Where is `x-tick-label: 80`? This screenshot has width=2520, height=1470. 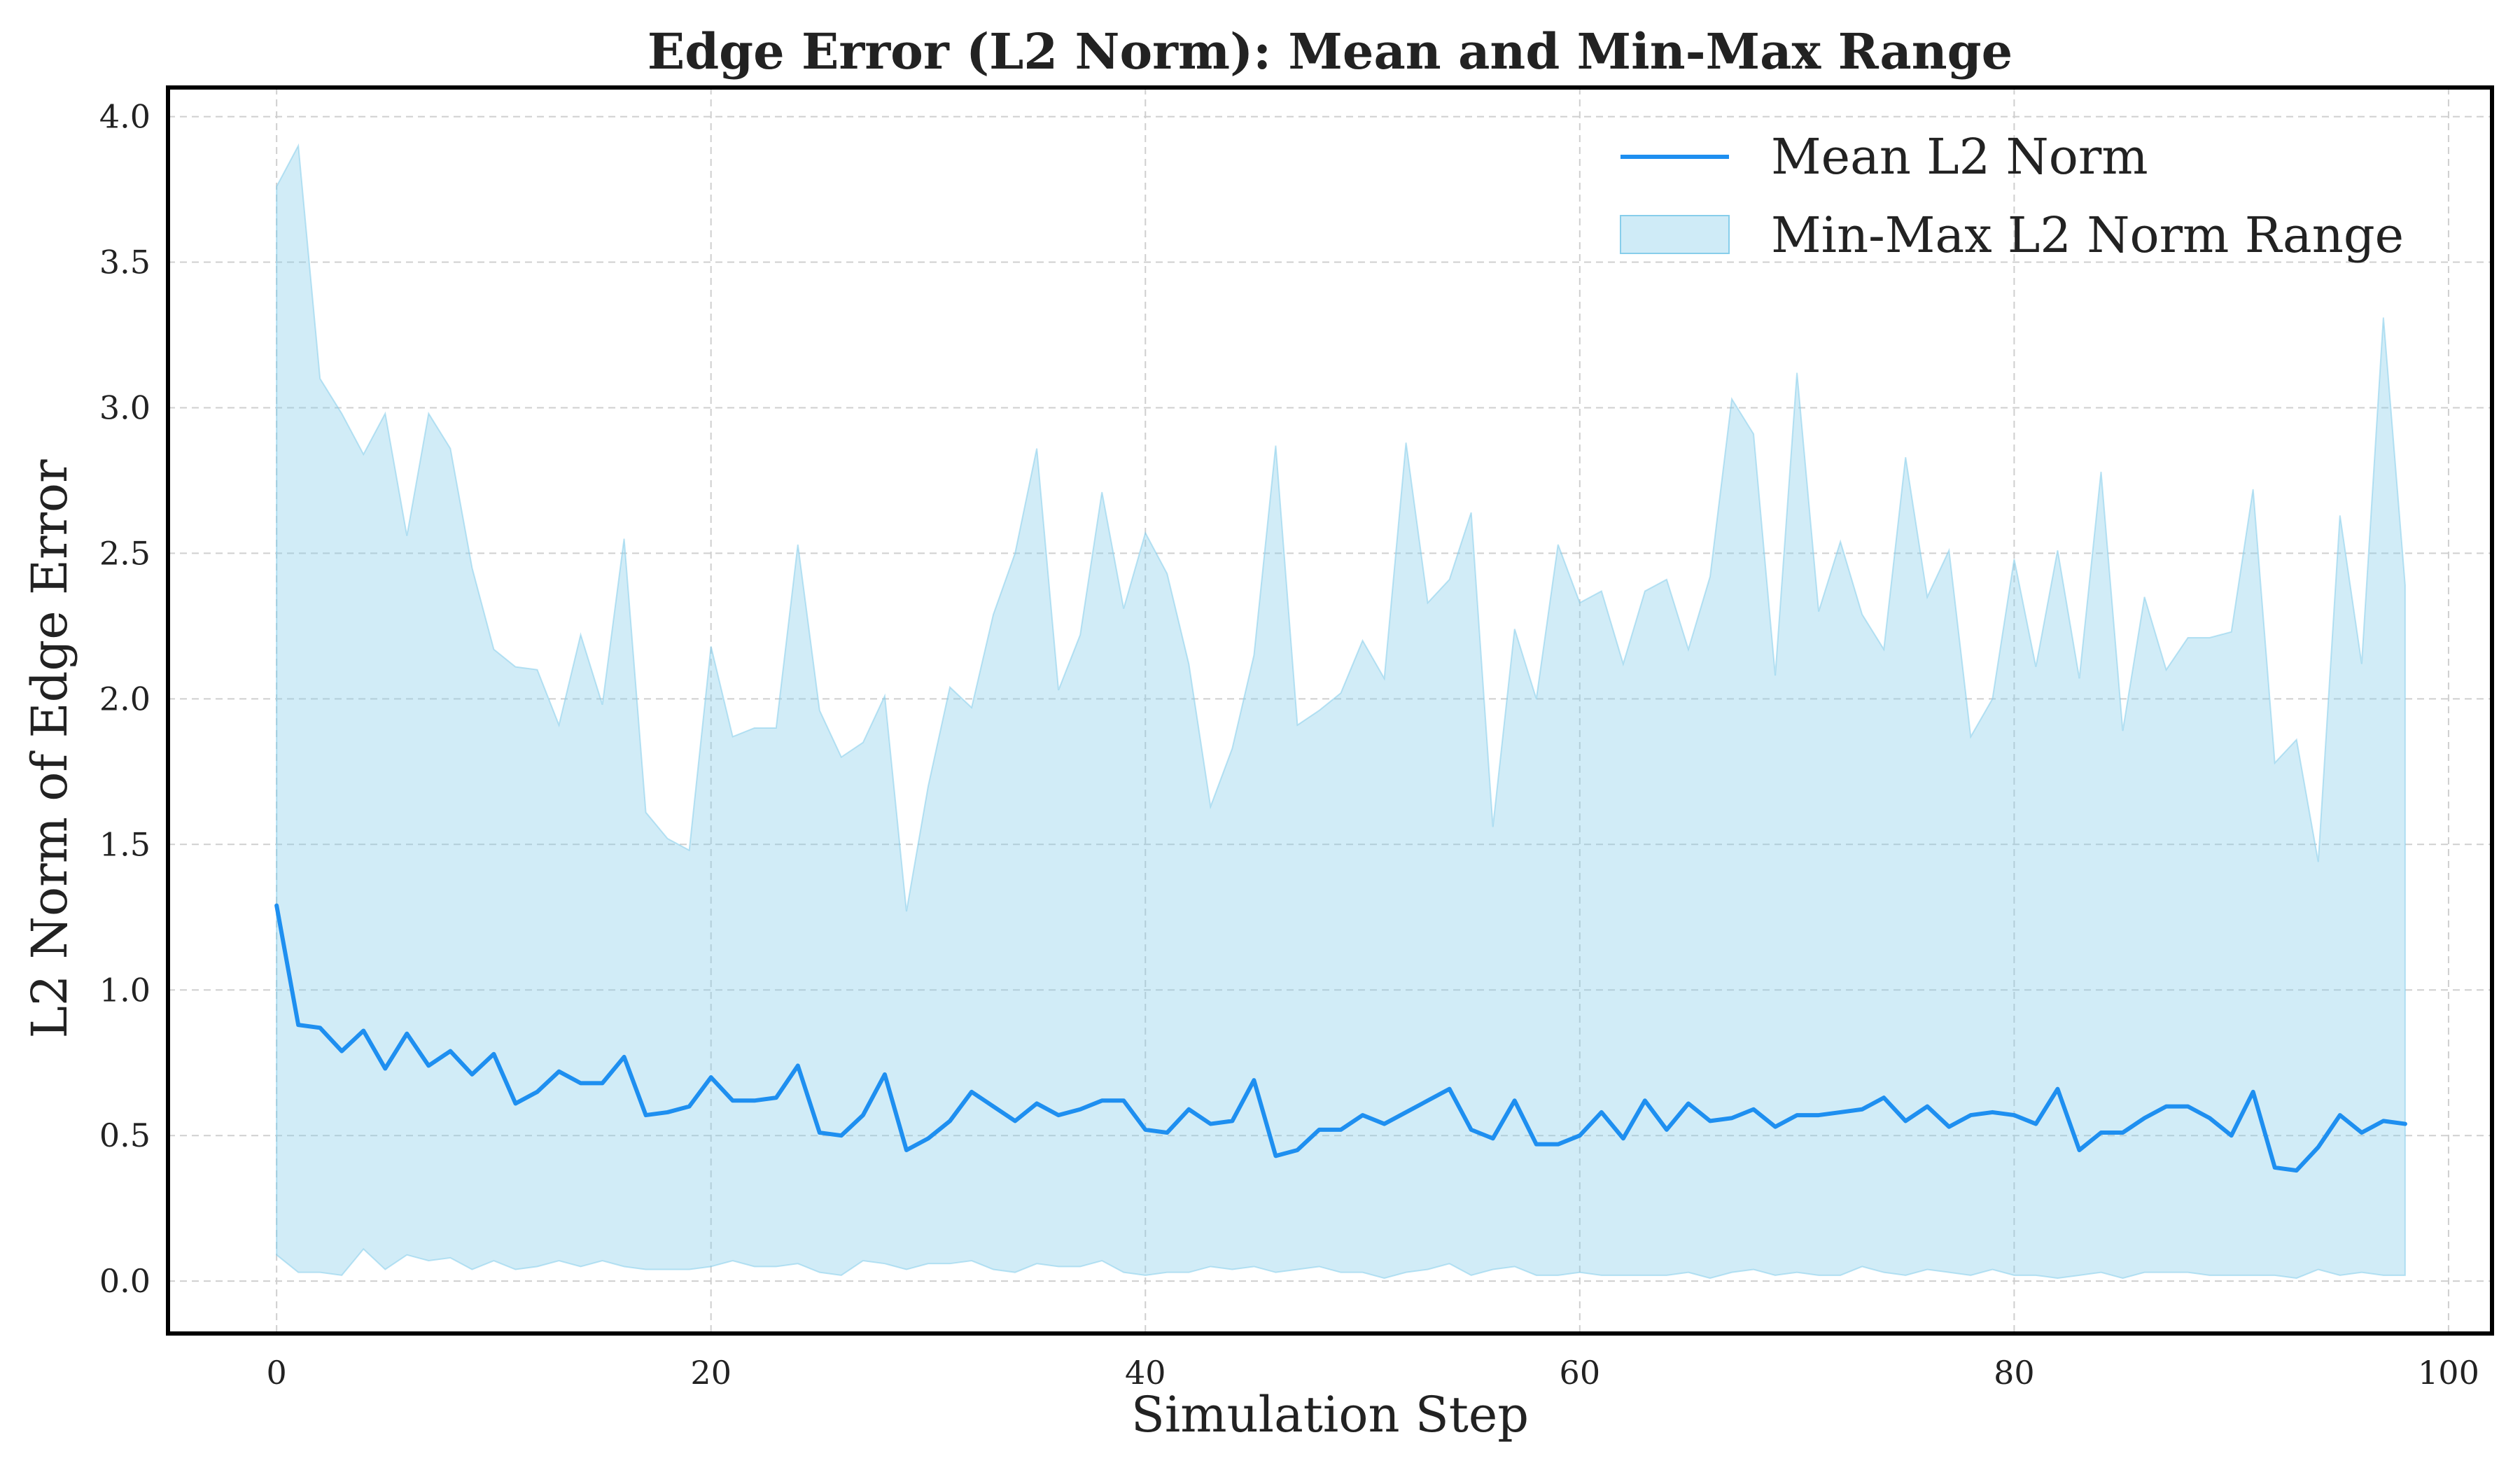 x-tick-label: 80 is located at coordinates (2014, 1373).